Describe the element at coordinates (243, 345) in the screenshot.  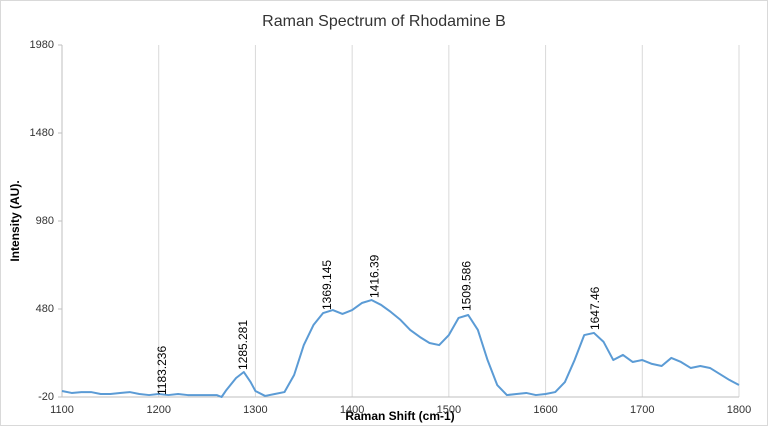
I see `peak-label: 1285.281` at that location.